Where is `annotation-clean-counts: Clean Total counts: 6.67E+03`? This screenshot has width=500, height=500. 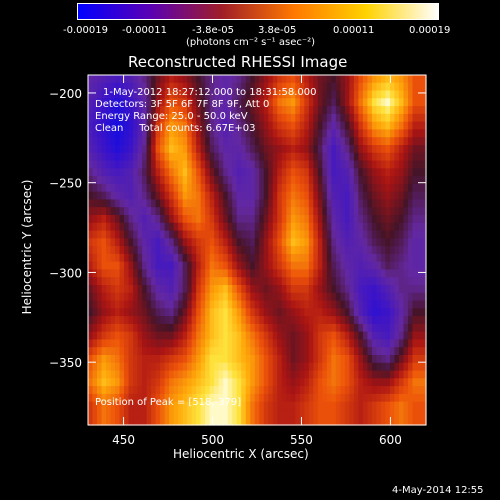 annotation-clean-counts: Clean Total counts: 6.67E+03 is located at coordinates (175, 128).